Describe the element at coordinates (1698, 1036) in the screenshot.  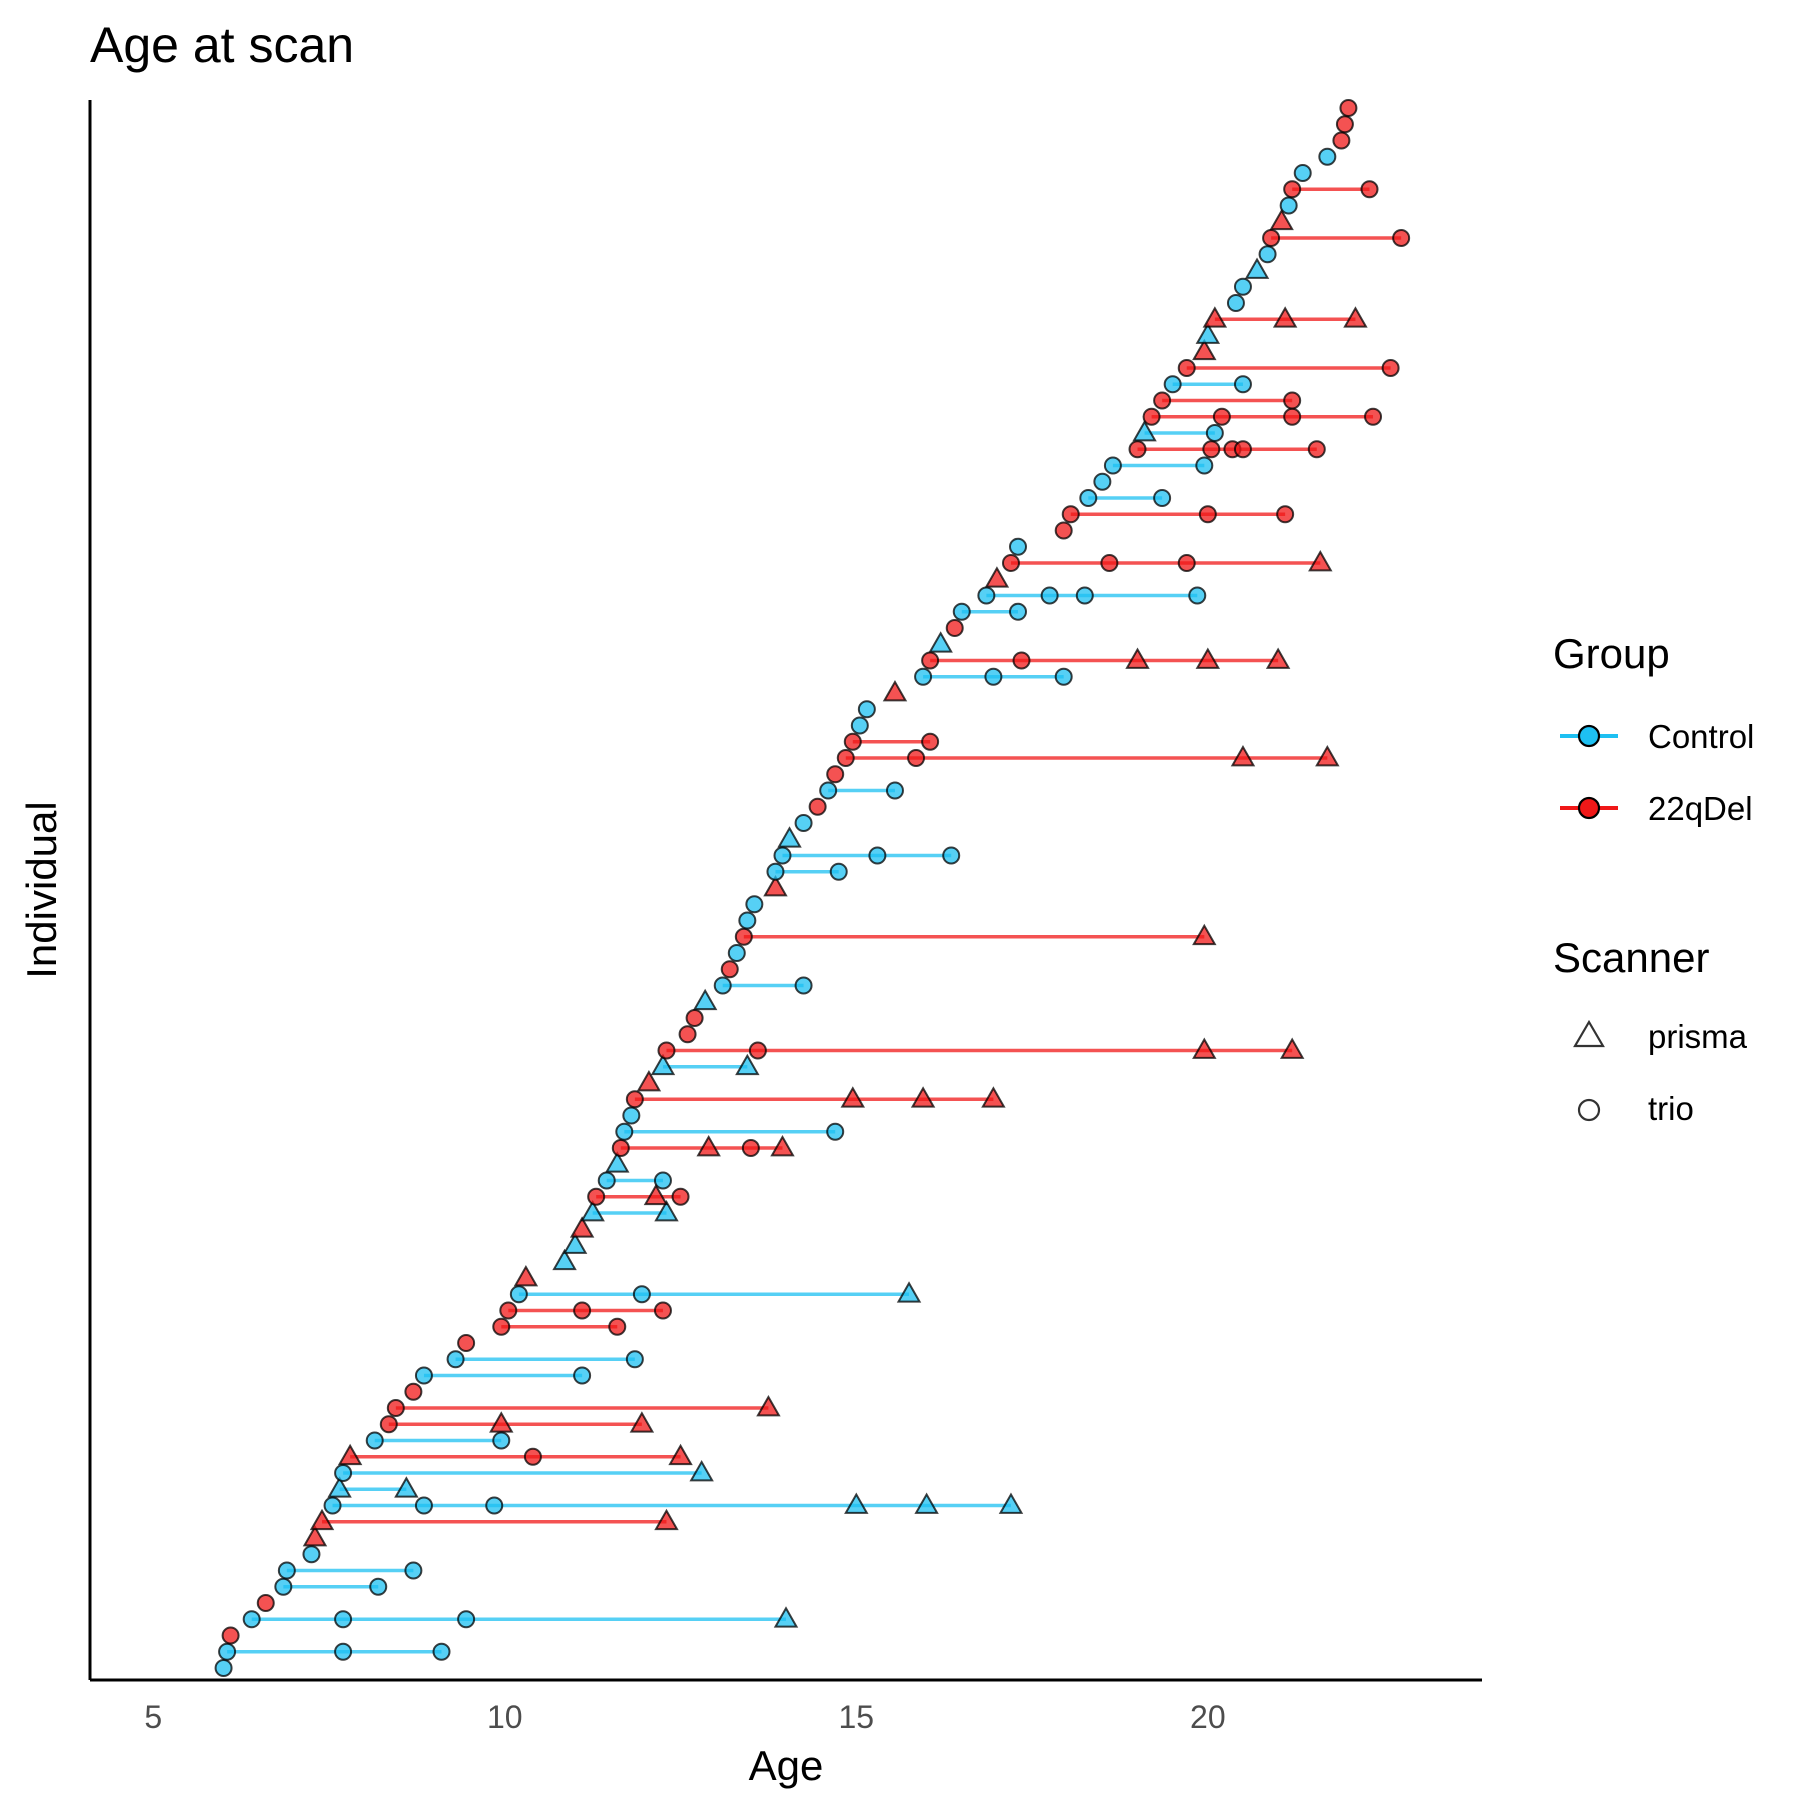
I see `legend-prisma-label: prisma` at that location.